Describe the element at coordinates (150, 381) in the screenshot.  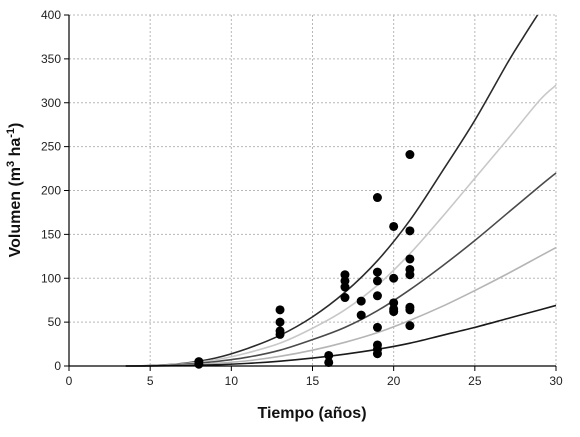
I see `x-tick-label: 5` at that location.